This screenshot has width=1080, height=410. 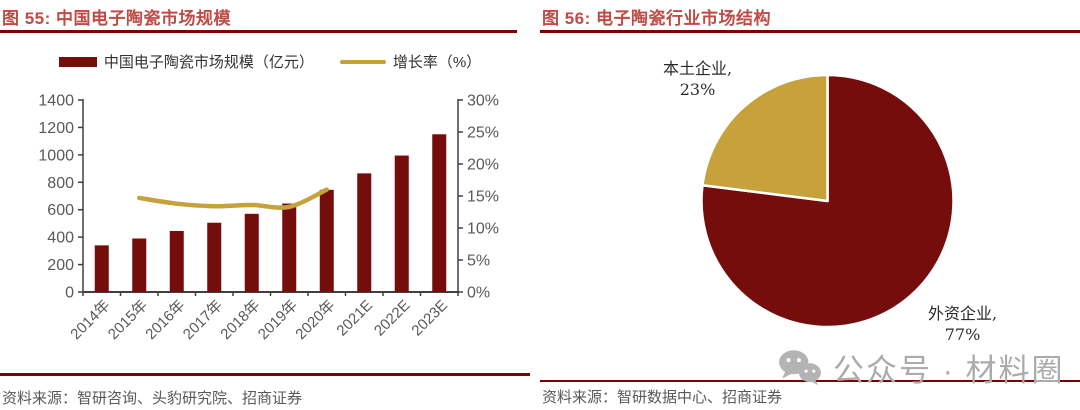 What do you see at coordinates (90, 320) in the screenshot?
I see `svg-text: 2014年` at bounding box center [90, 320].